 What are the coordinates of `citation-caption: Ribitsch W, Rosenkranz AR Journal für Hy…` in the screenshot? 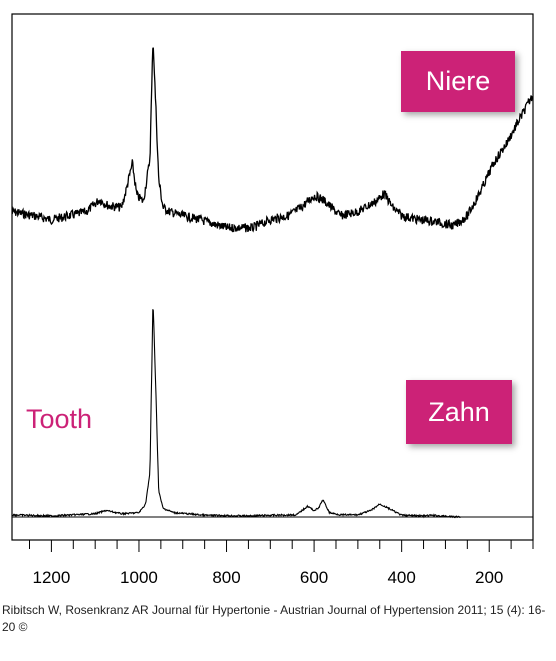 It's located at (274, 618).